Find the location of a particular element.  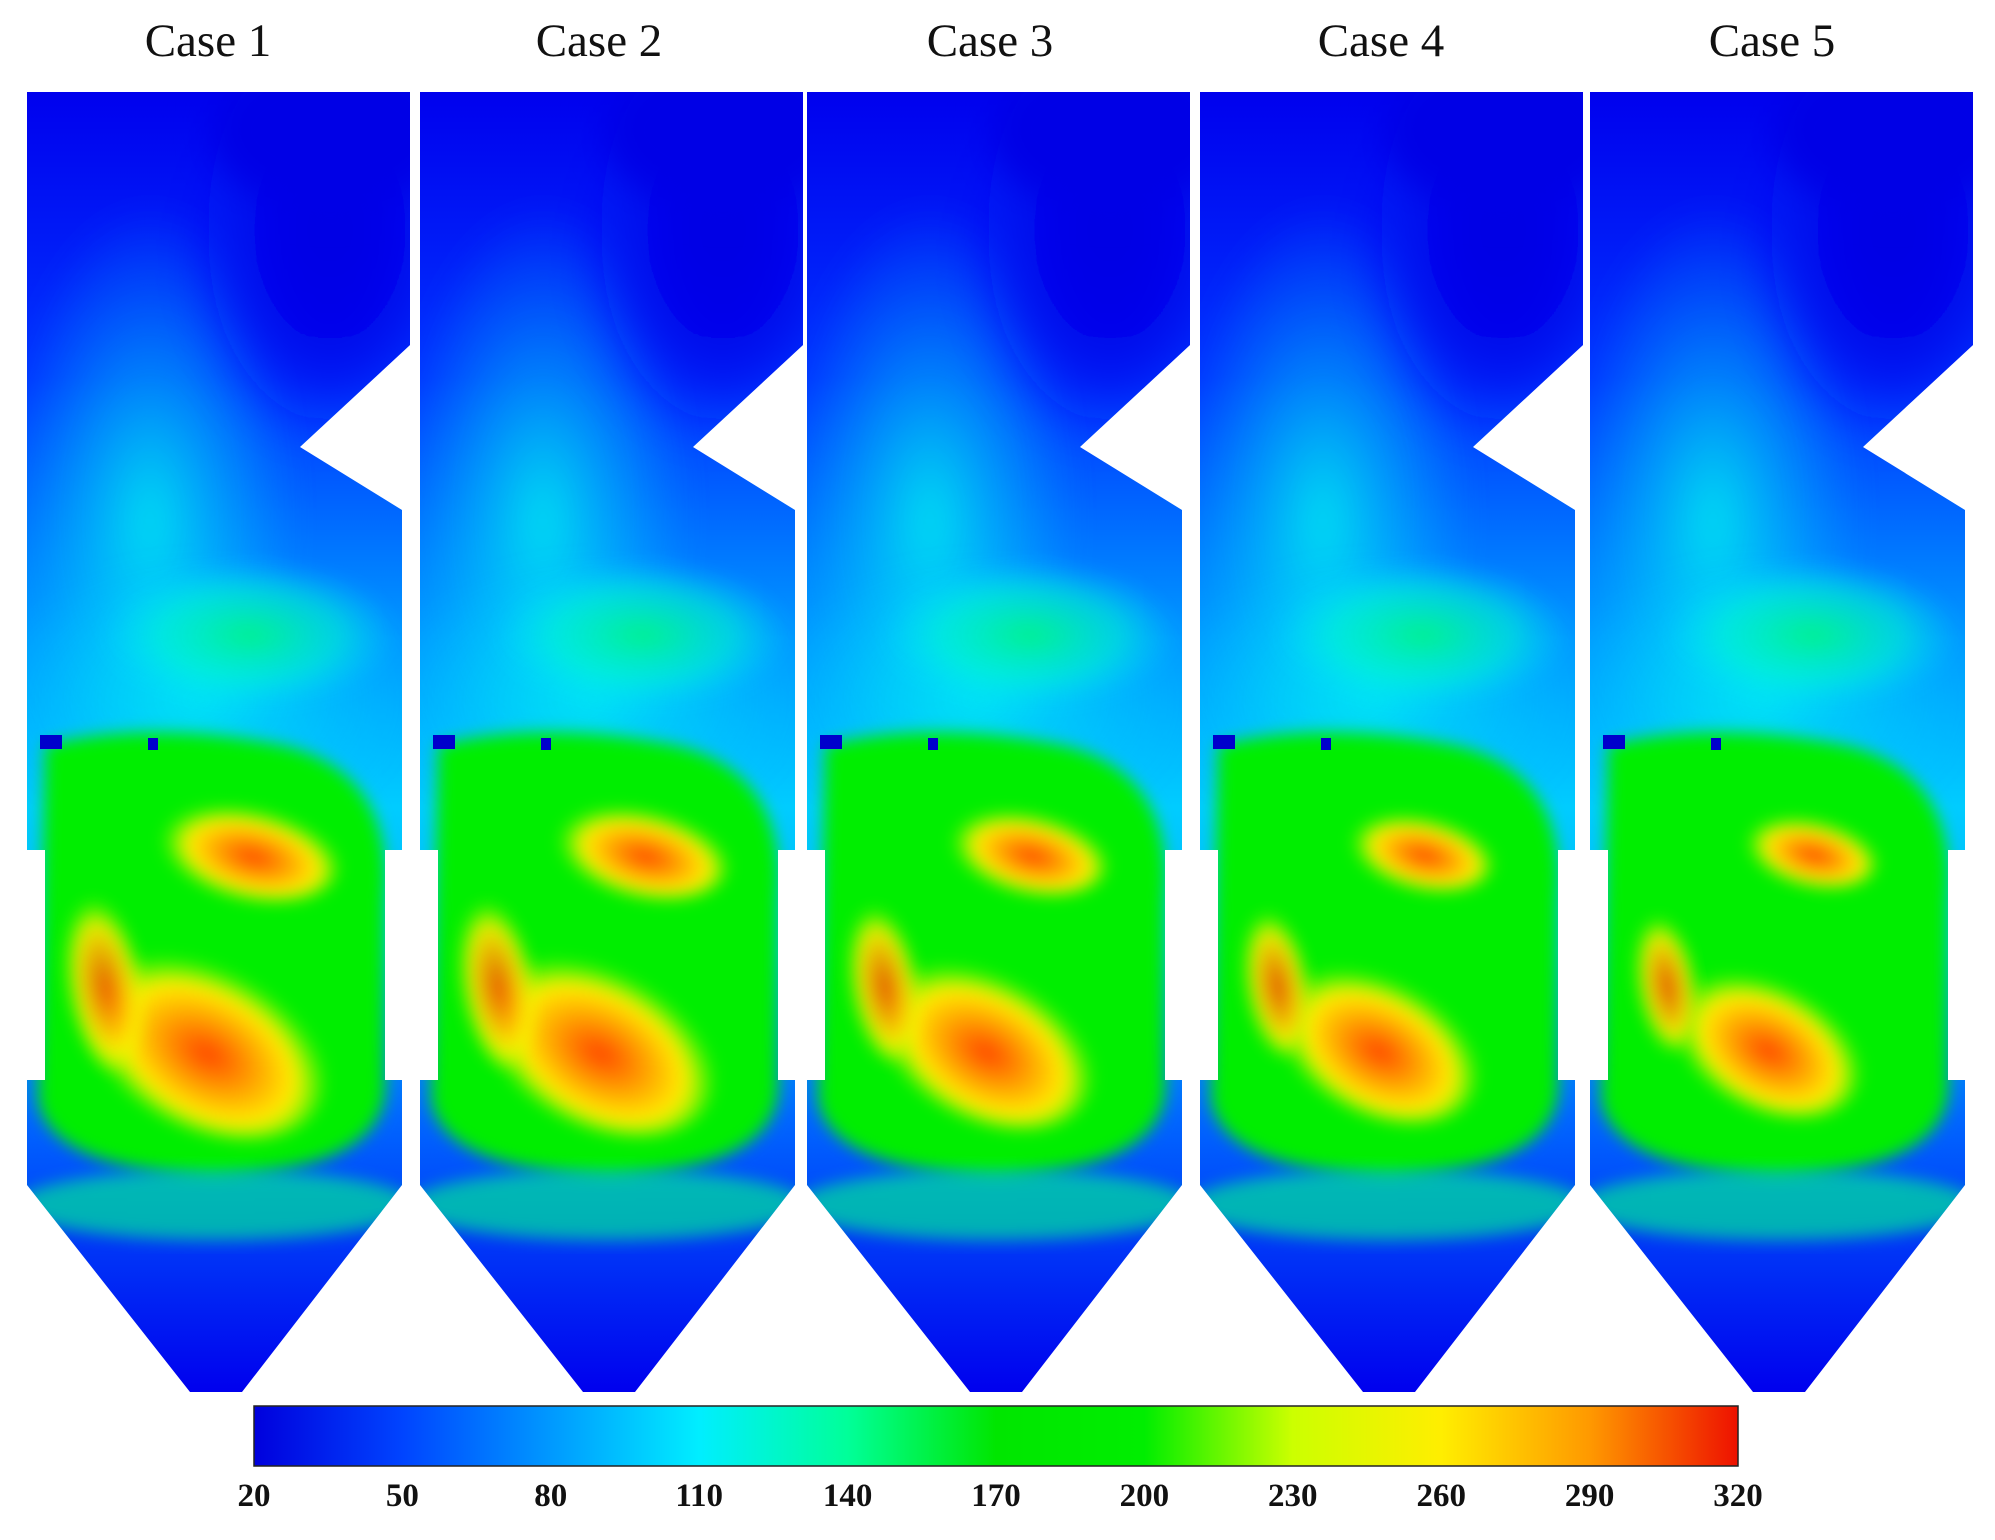

colorbar-tick-label: 260 is located at coordinates (1441, 1496).